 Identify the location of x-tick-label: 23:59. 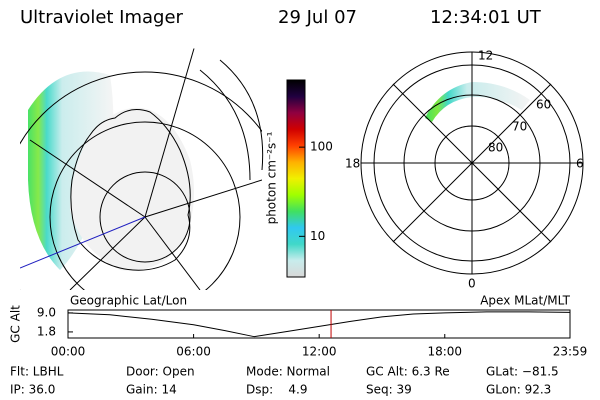
(570, 352).